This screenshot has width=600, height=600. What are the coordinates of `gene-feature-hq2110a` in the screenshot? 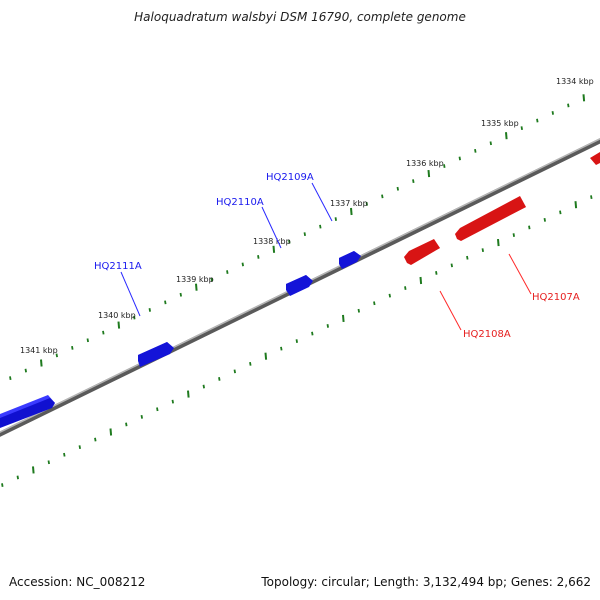 It's located at (299, 285).